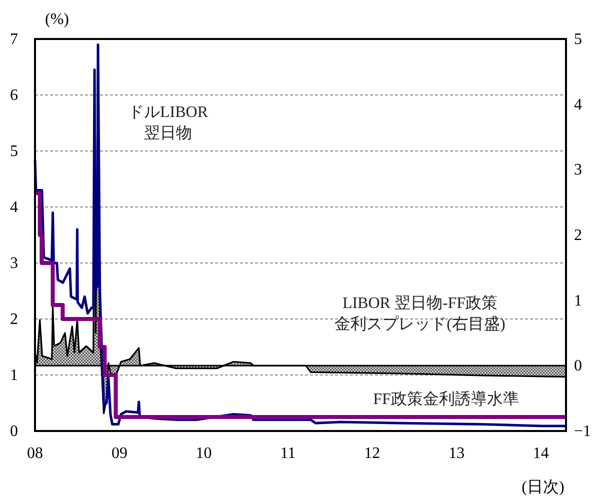 The width and height of the screenshot is (600, 499). Describe the element at coordinates (14, 151) in the screenshot. I see `y-tick-label: 5` at that location.